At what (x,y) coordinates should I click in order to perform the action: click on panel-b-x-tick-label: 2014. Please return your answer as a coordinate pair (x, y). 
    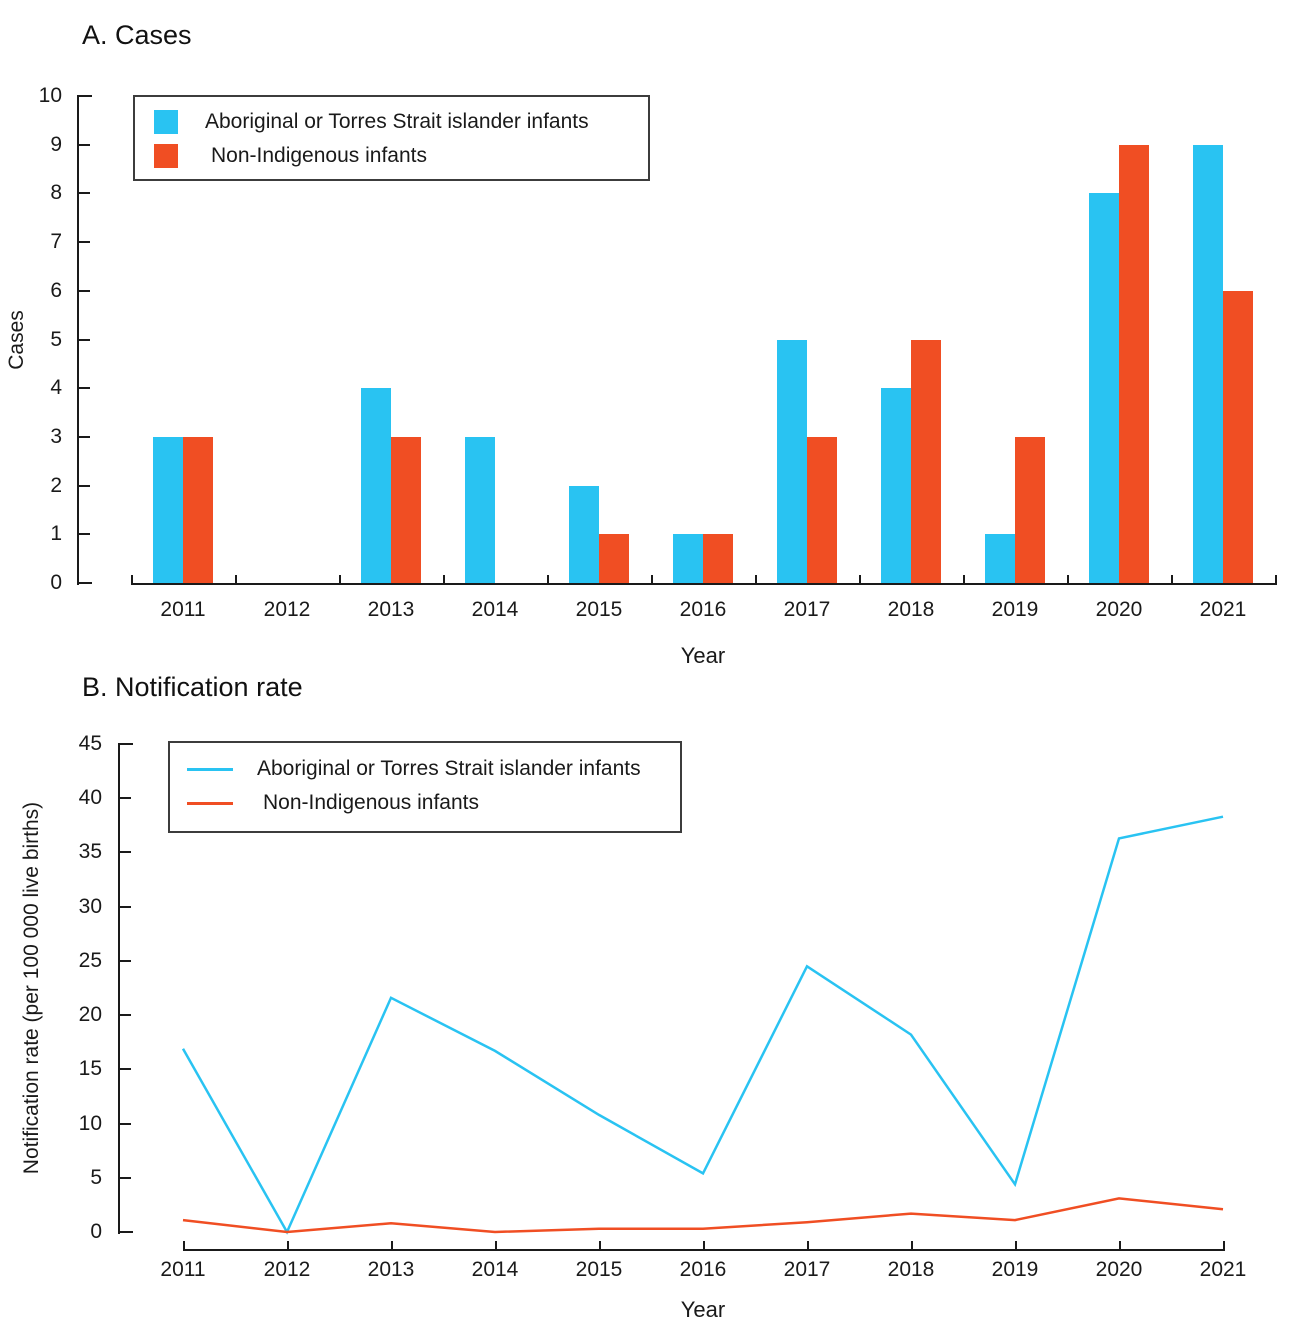
    Looking at the image, I should click on (495, 1269).